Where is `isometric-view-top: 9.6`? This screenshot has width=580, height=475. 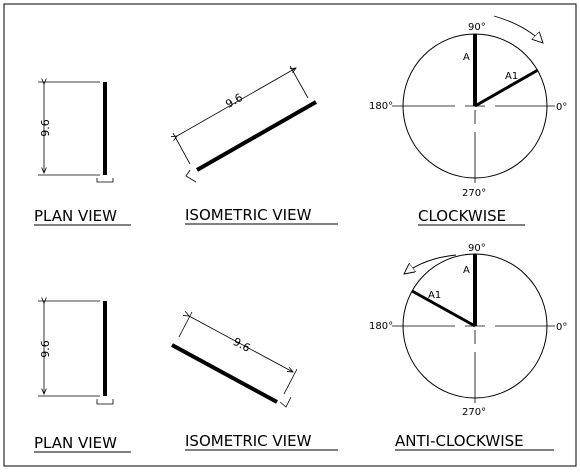
isometric-view-top: 9.6 is located at coordinates (245, 124).